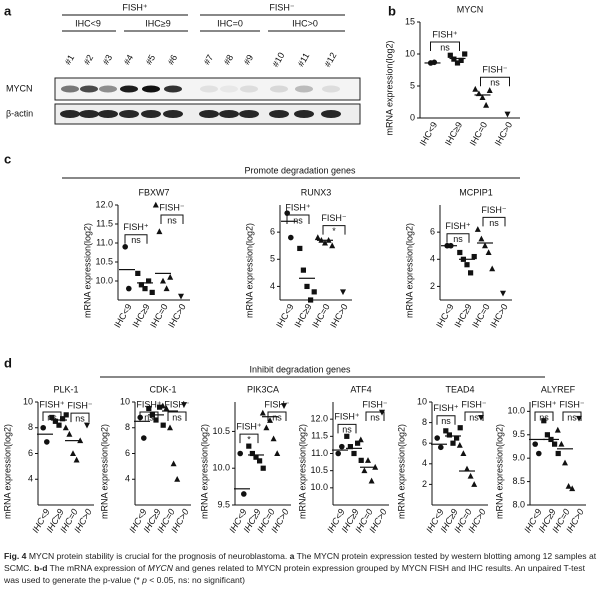 Image resolution: width=602 pixels, height=600 pixels. Describe the element at coordinates (30, 427) in the screenshot. I see `y-tick-label: 8` at that location.